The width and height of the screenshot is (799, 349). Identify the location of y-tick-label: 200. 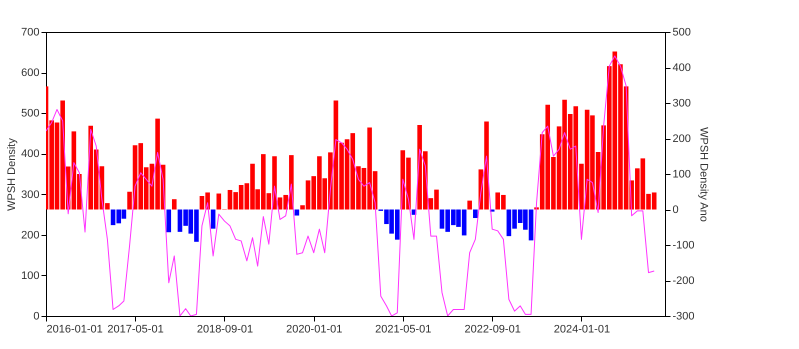
(30, 235).